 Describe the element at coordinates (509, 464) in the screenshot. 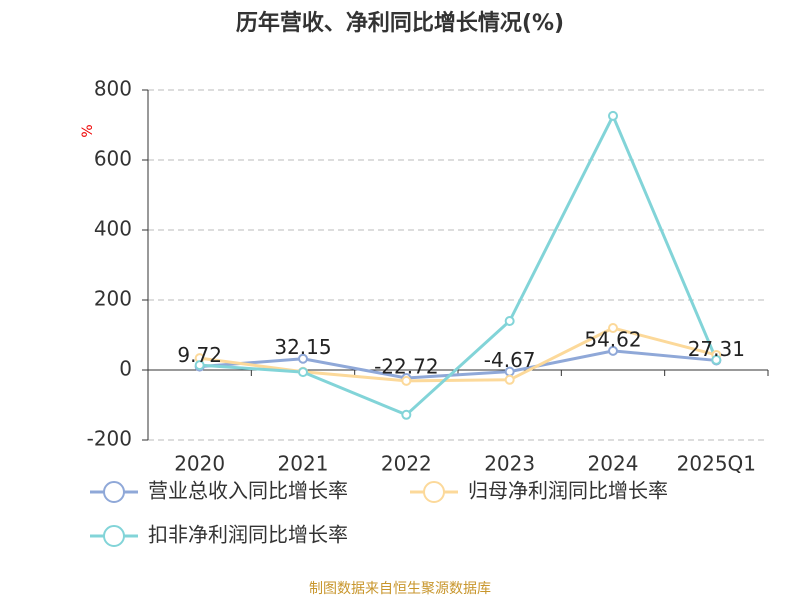

I see `x-tick-label: 2023` at that location.